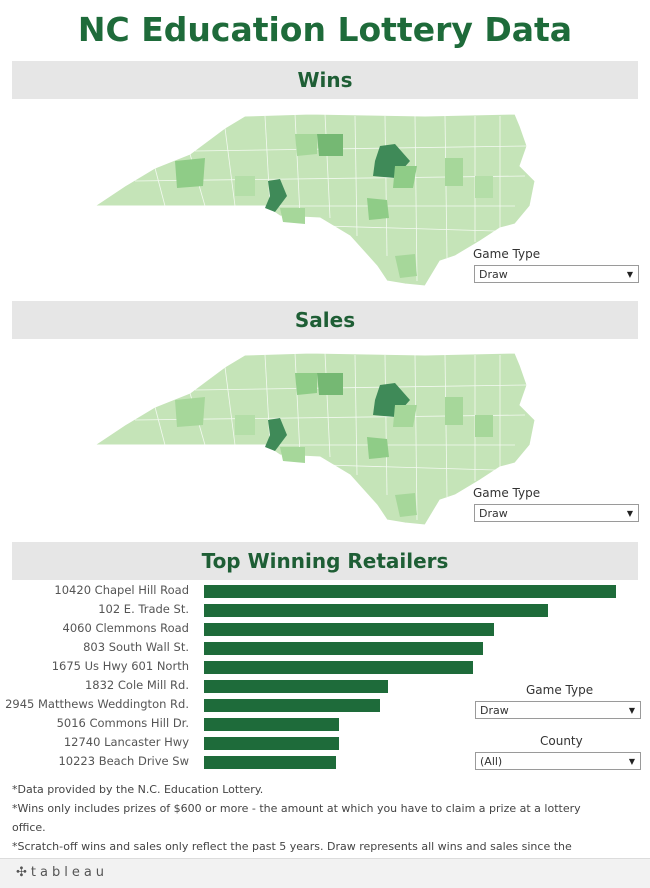  I want to click on sales-game-type-value: Draw, so click(493, 513).